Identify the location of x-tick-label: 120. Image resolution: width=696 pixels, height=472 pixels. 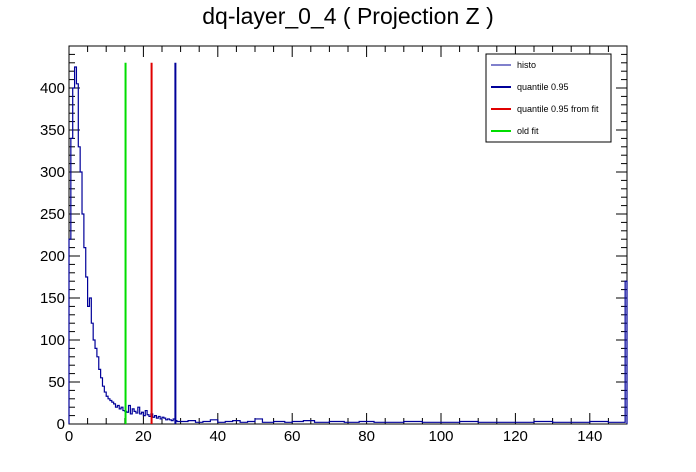
(515, 436).